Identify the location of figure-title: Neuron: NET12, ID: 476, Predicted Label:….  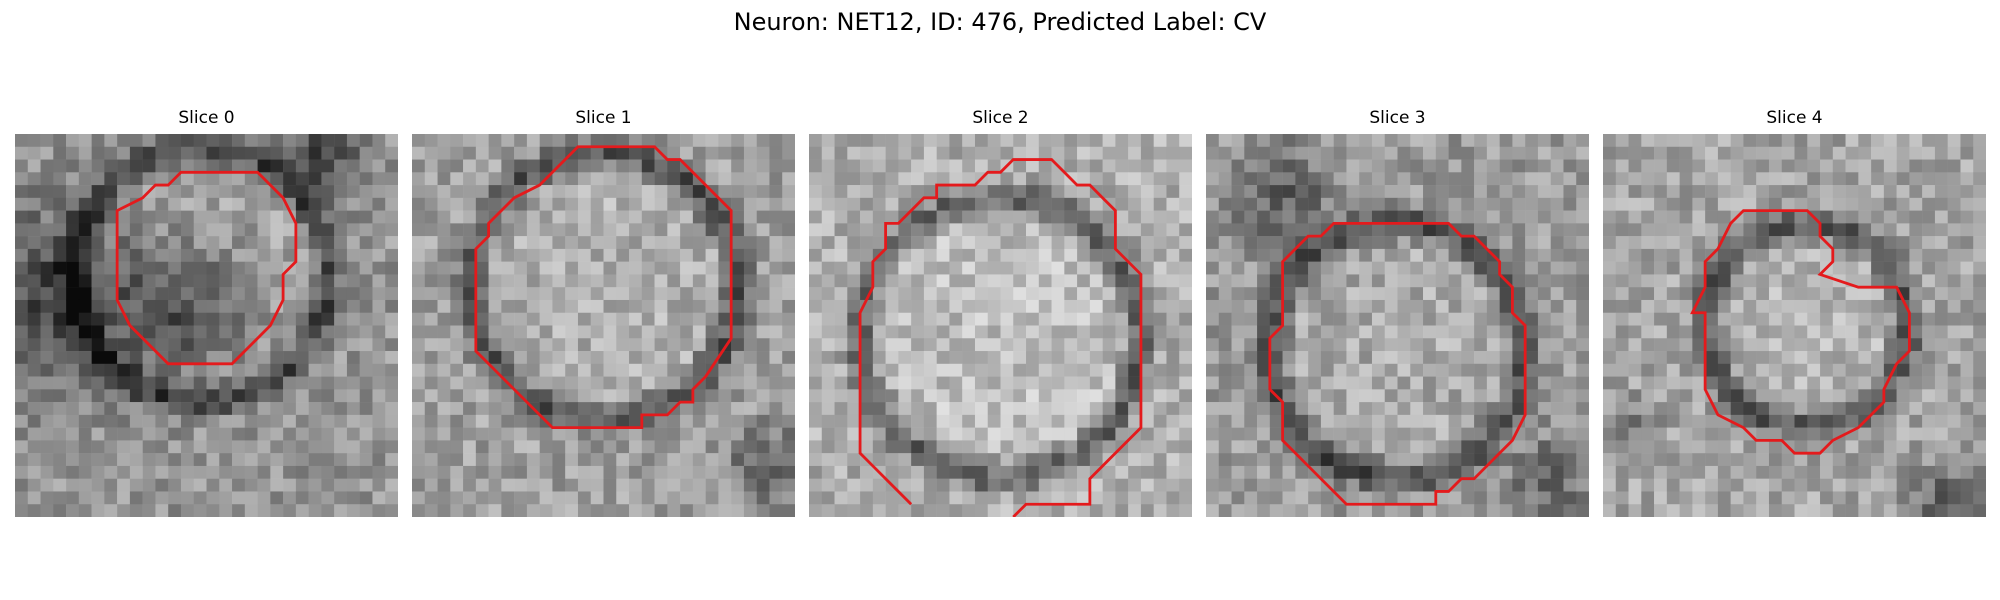
(1000, 22).